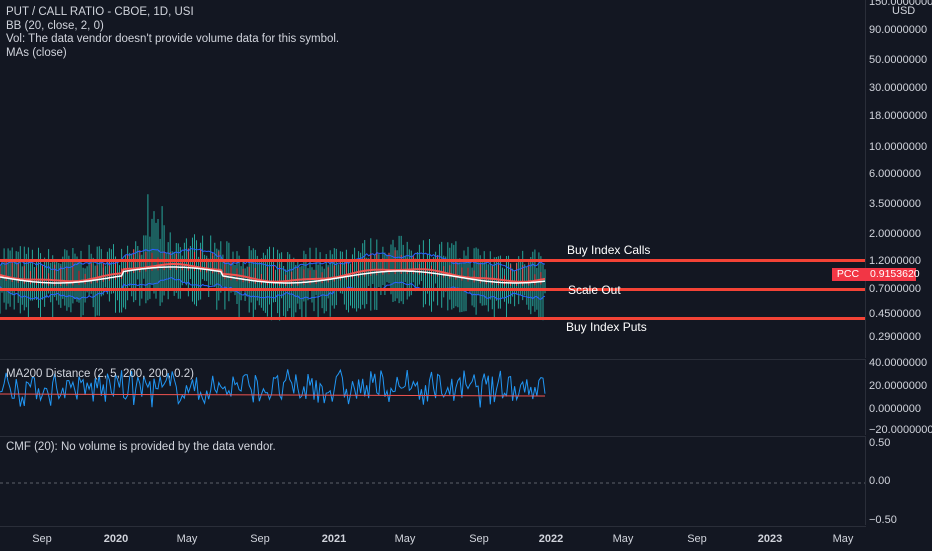 The height and width of the screenshot is (551, 932). What do you see at coordinates (880, 481) in the screenshot?
I see `axis-tick: 0.00` at bounding box center [880, 481].